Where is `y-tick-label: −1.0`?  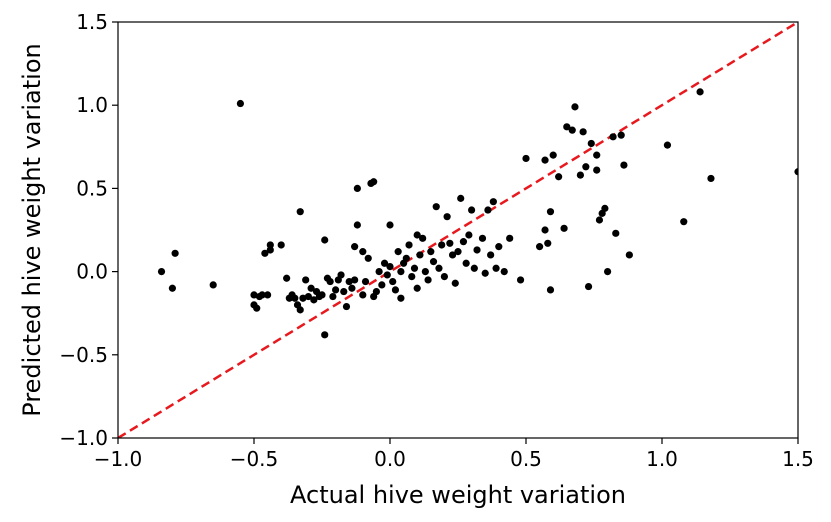
y-tick-label: −1.0 is located at coordinates (83, 438).